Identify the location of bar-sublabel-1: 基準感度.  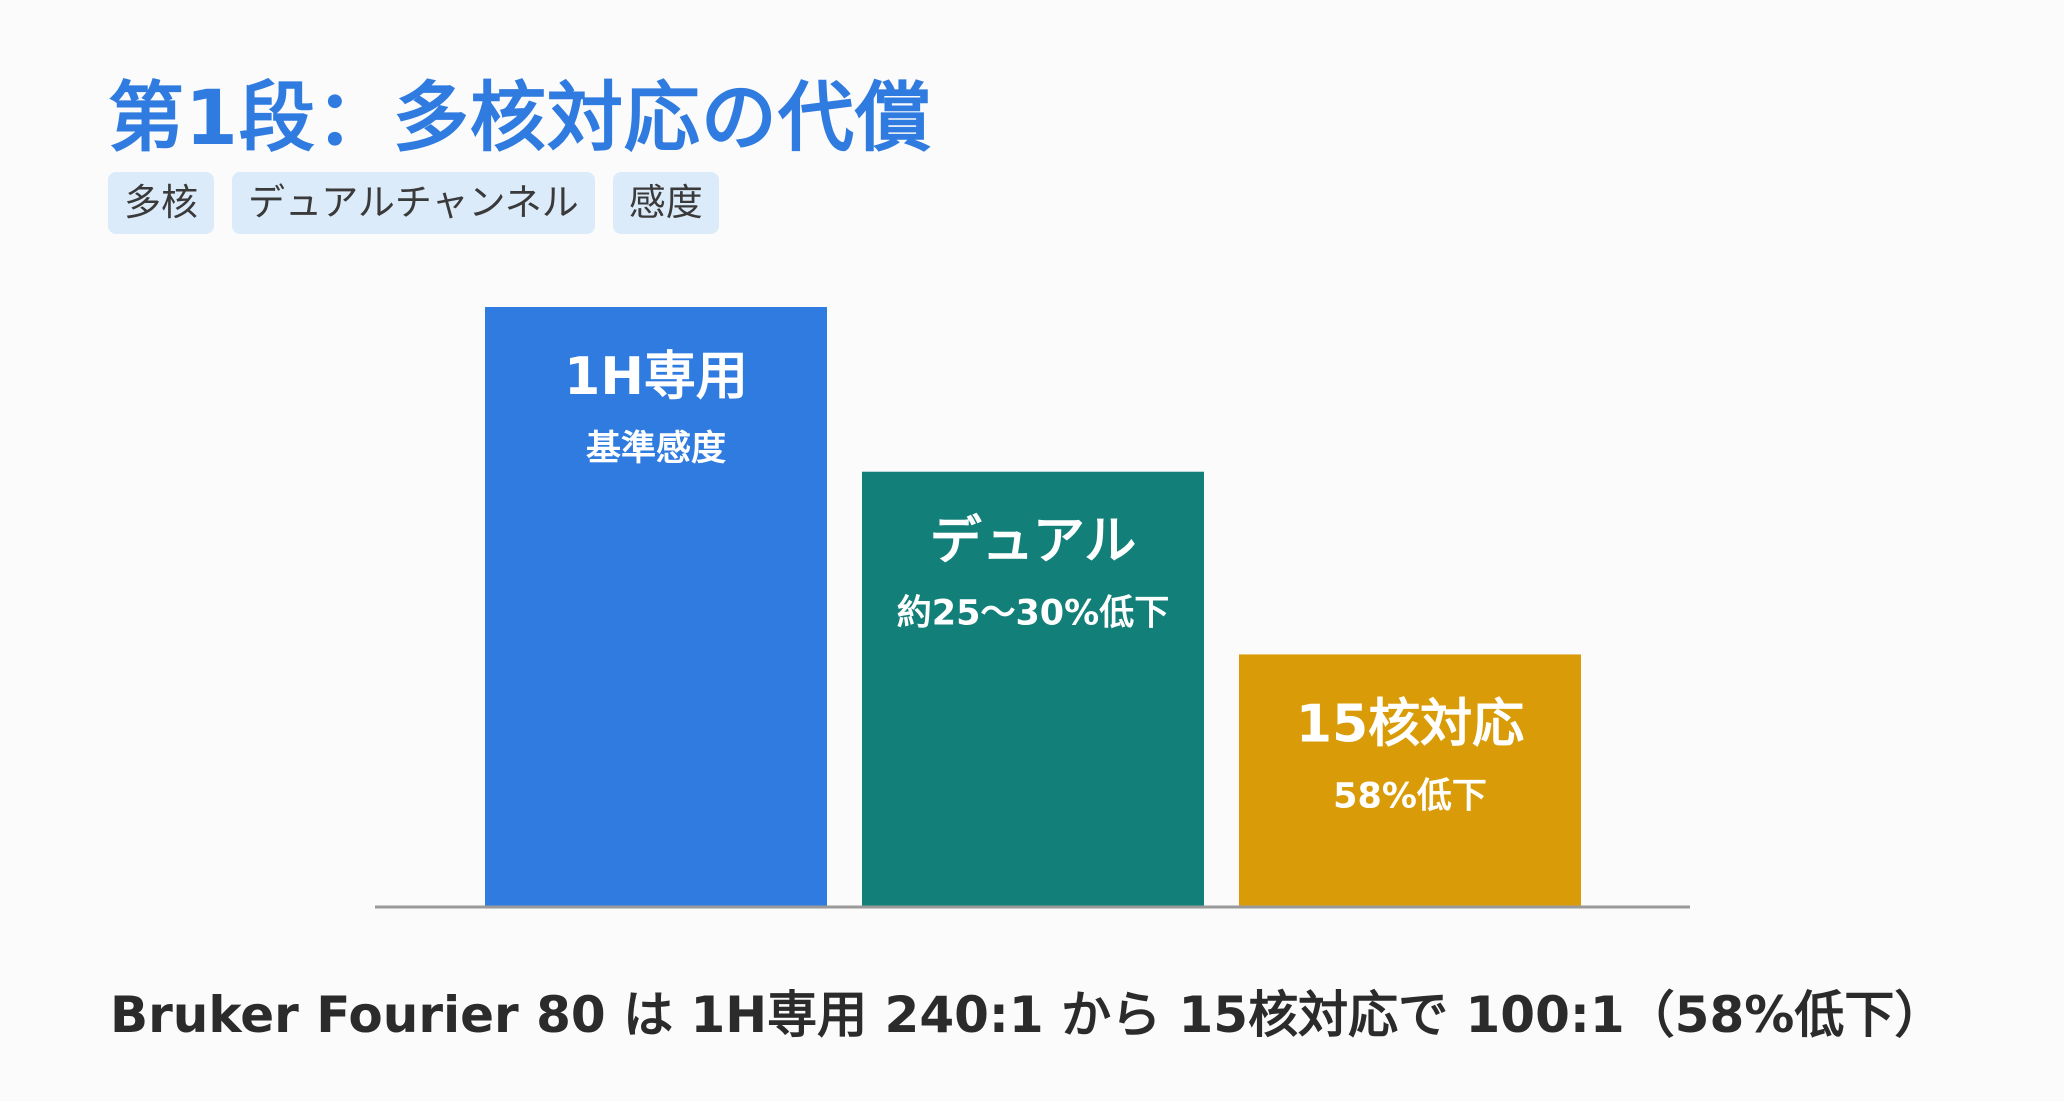
(656, 449).